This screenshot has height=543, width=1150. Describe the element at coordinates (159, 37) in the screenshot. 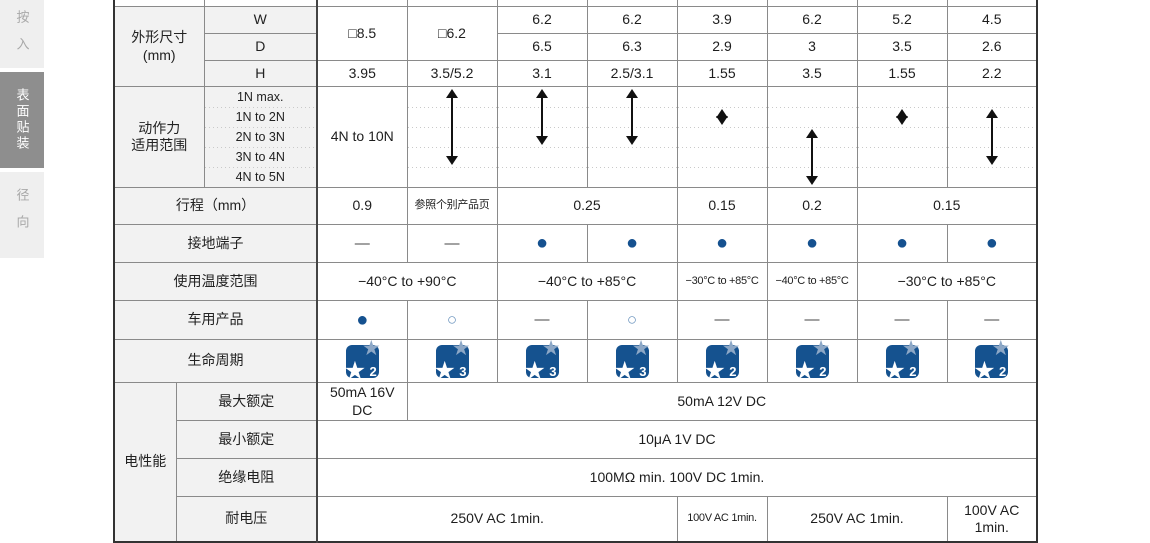

I see `dimensions-title: 外形尺寸` at that location.